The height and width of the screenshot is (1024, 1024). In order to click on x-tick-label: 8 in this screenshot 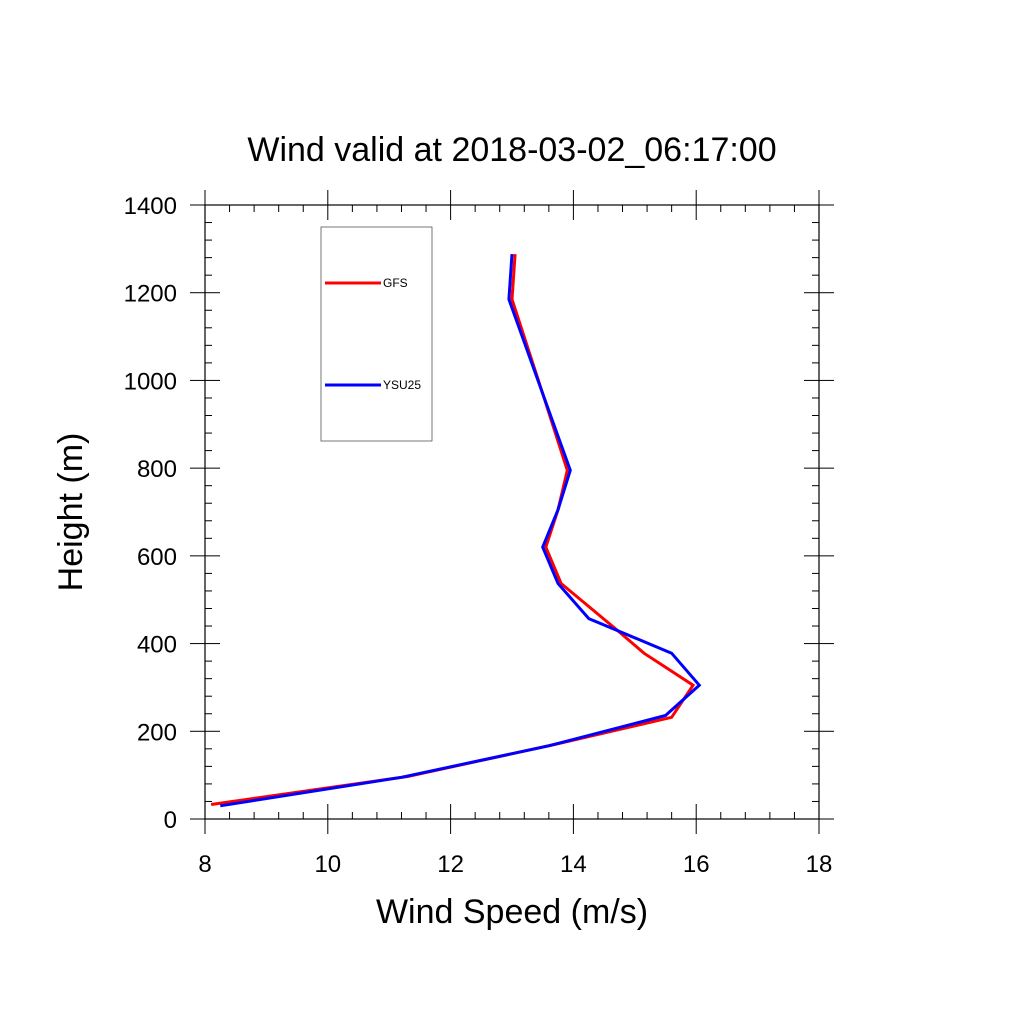, I will do `click(204, 864)`.